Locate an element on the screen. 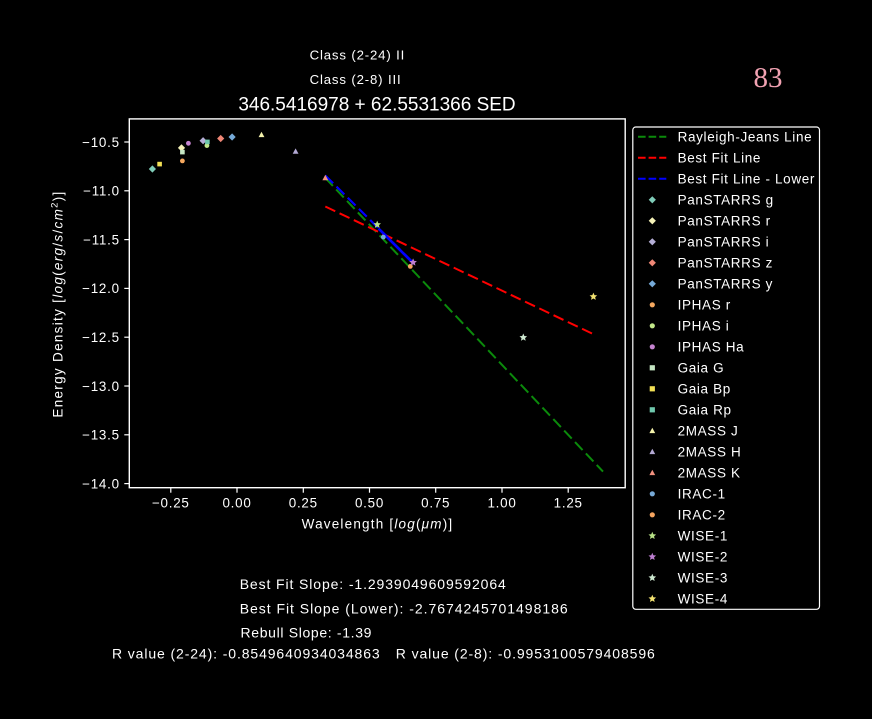 The height and width of the screenshot is (719, 872). svg-text:R value (2-8): -0.995310057940: R value (2-8): -0.9953100579408596 is located at coordinates (526, 653).